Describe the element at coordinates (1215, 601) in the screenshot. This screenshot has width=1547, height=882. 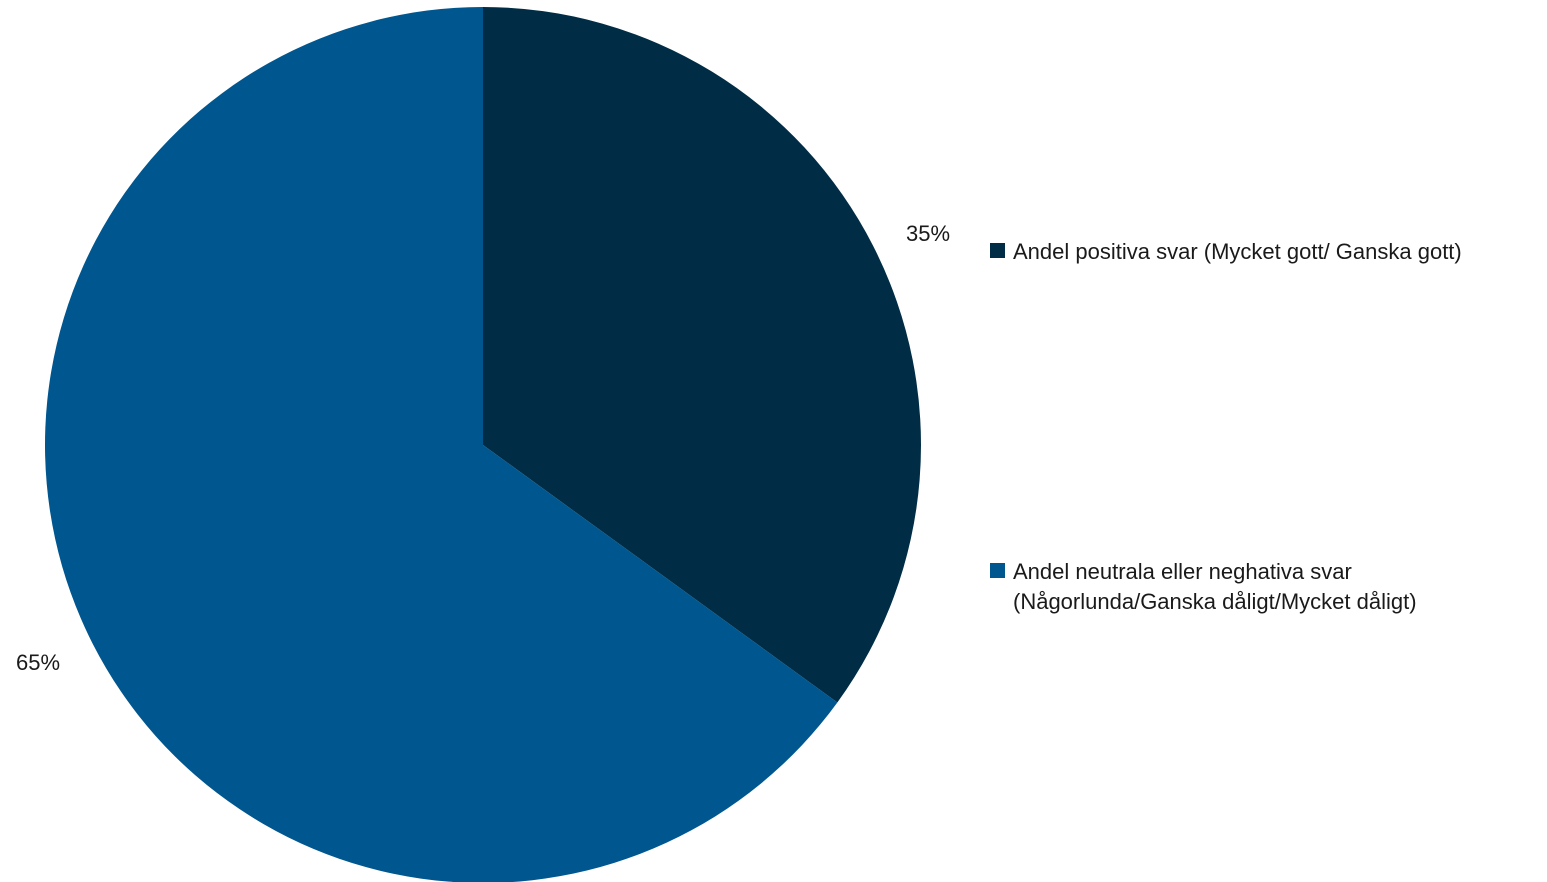
I see `legend-label-neutral-negative-line-2: (Någorlunda/Ganska dåligt/Mycket dåligt)` at that location.